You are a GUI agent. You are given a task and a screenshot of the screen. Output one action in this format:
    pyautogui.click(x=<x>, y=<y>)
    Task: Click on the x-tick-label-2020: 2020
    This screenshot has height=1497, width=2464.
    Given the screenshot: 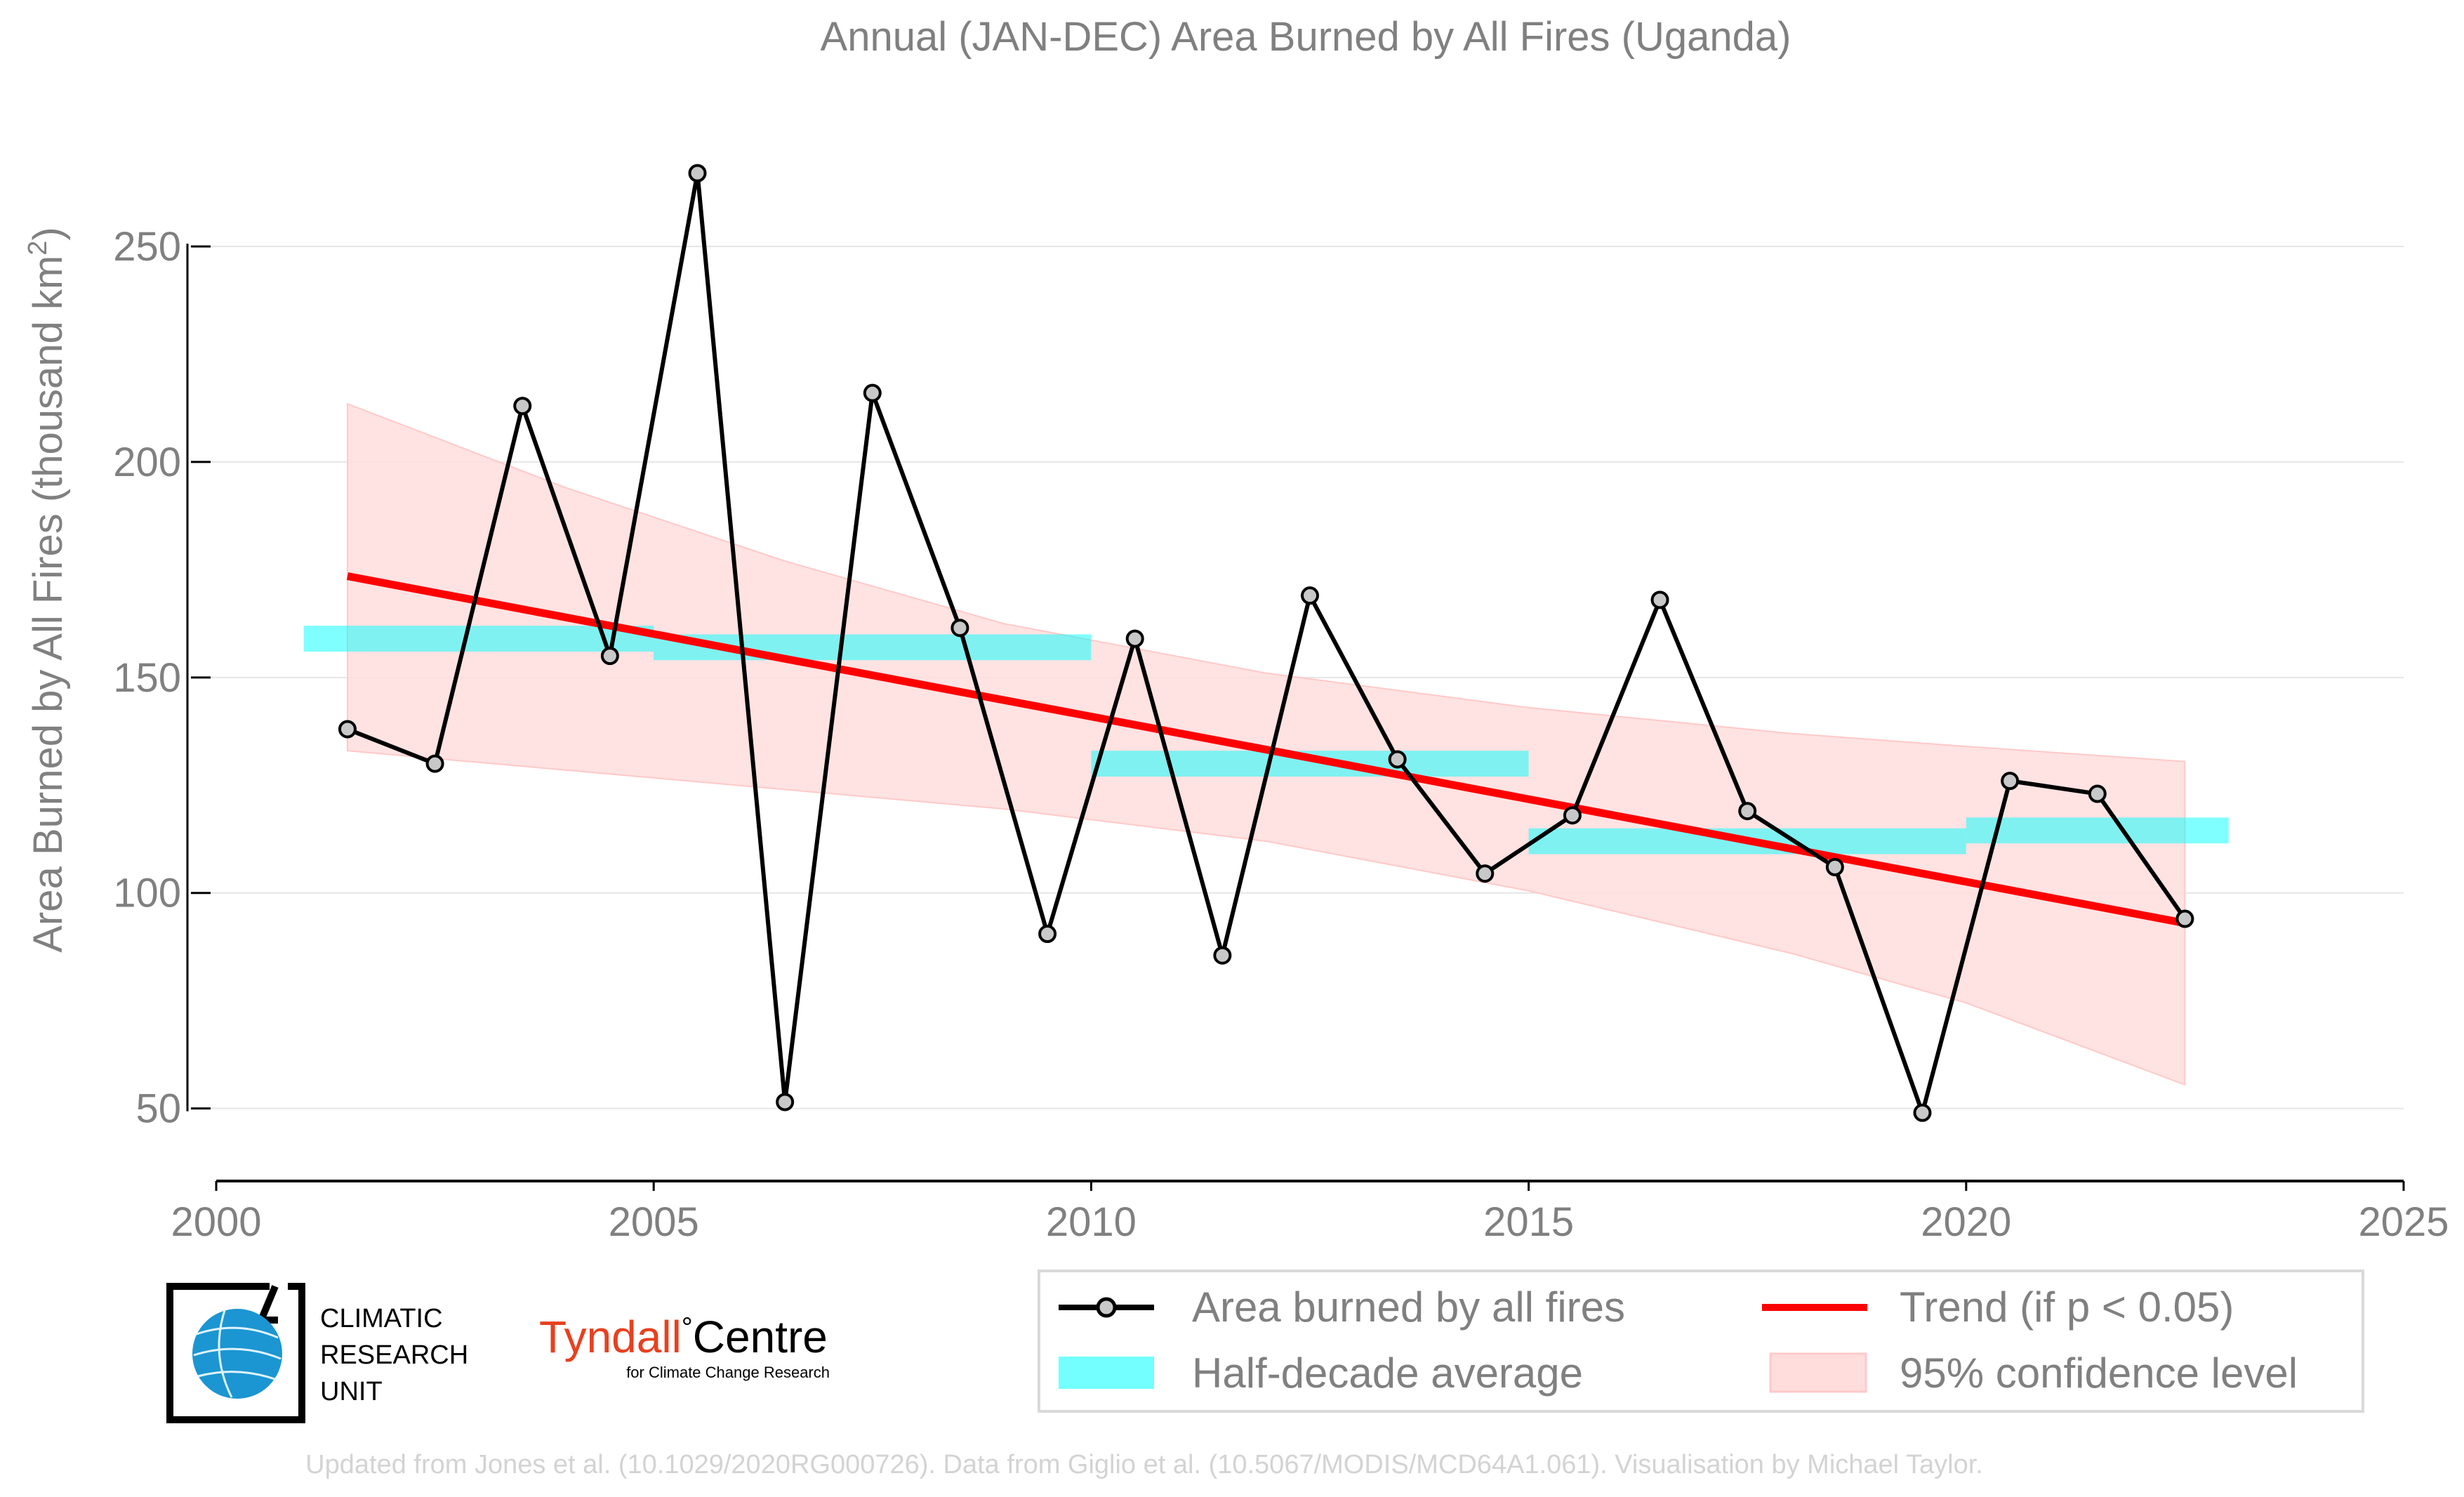 What is the action you would take?
    pyautogui.click(x=1966, y=1222)
    